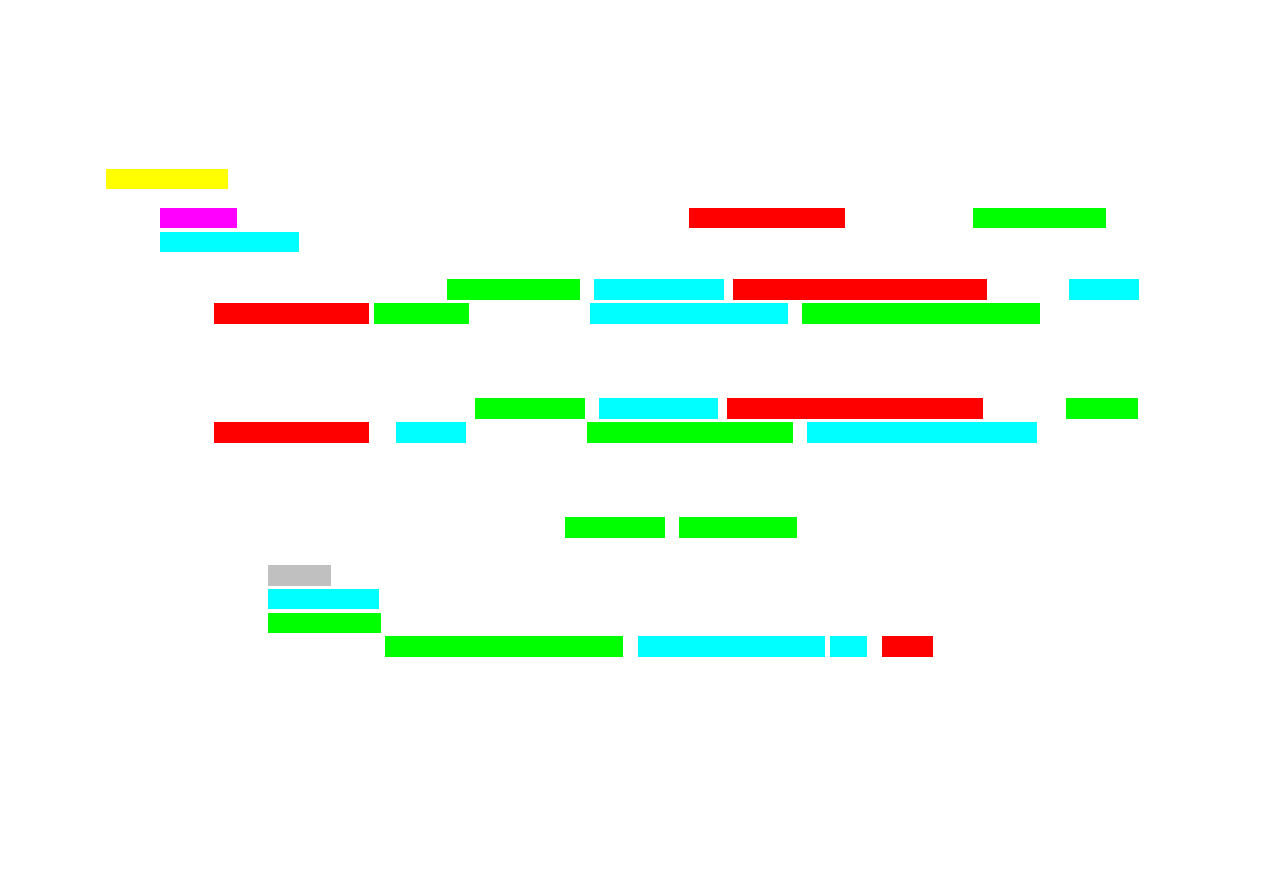  What do you see at coordinates (299, 575) in the screenshot?
I see `gray-block` at bounding box center [299, 575].